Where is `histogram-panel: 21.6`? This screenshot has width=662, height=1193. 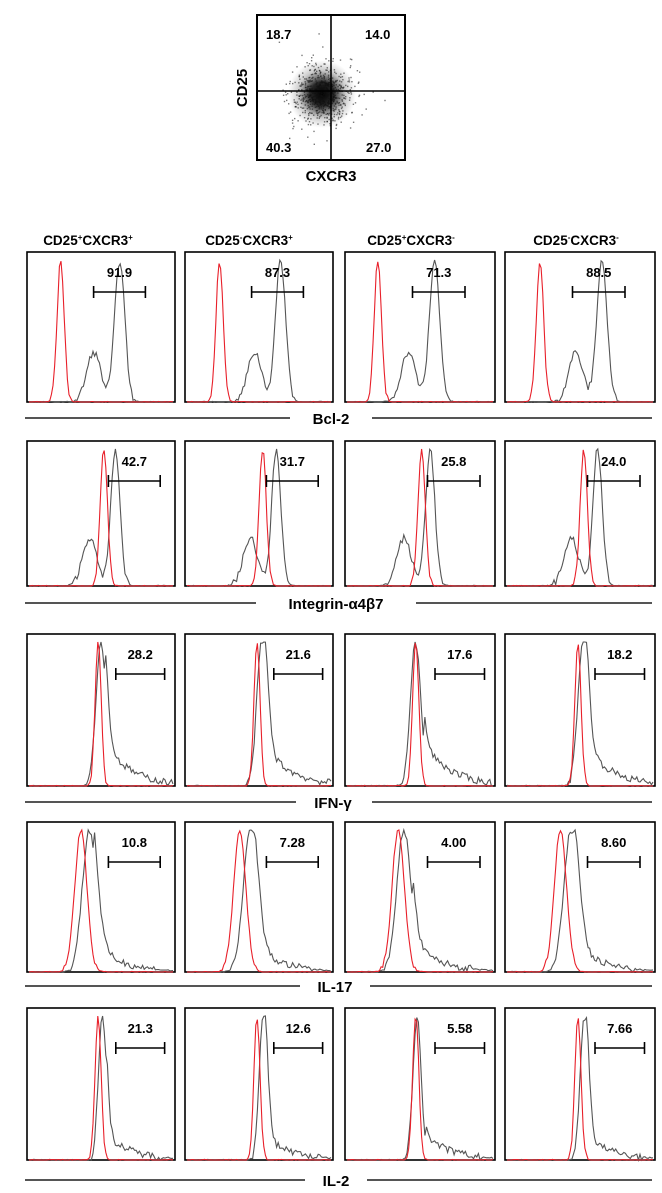
histogram-panel: 21.6 is located at coordinates (259, 710).